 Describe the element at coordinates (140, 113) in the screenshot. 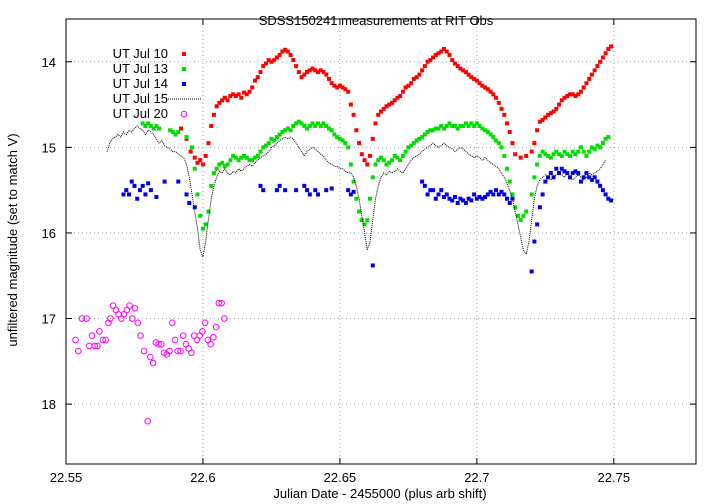

I see `legend-label: UT Jul 20` at that location.